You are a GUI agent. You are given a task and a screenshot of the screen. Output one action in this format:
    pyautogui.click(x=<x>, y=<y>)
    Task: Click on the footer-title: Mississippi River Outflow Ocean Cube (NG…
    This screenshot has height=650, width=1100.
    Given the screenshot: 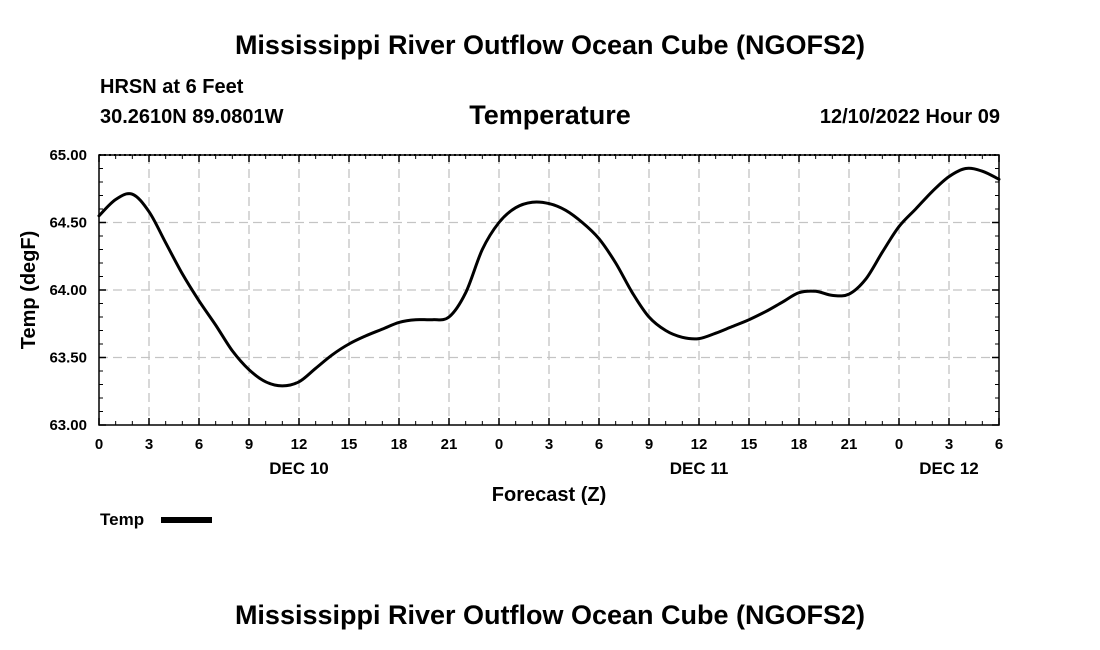 What is the action you would take?
    pyautogui.click(x=550, y=615)
    